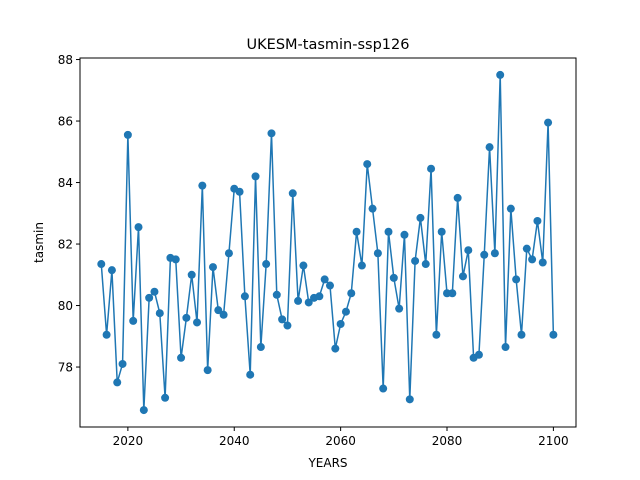  Describe the element at coordinates (447, 441) in the screenshot. I see `x-tick-label: 2080` at that location.